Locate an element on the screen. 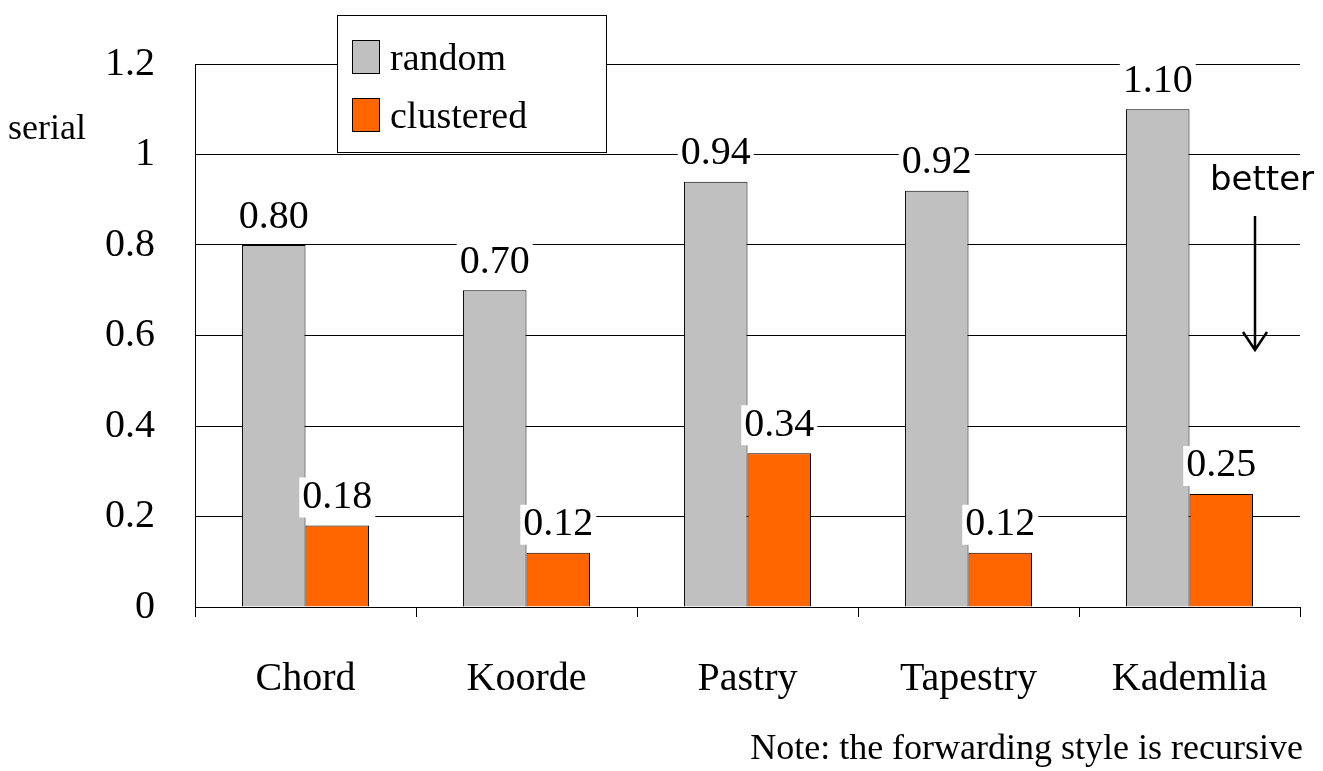 The image size is (1323, 771). y-tick-label: 0.2 is located at coordinates (130, 513).